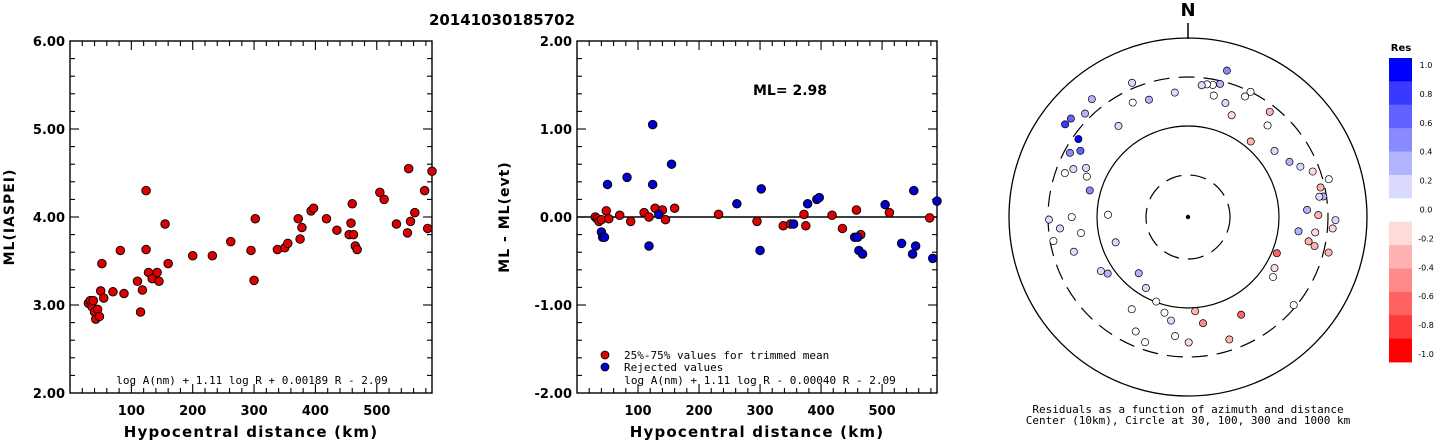 This screenshot has width=1437, height=441. I want to click on p1-ytick-label: 6.00, so click(49, 42).